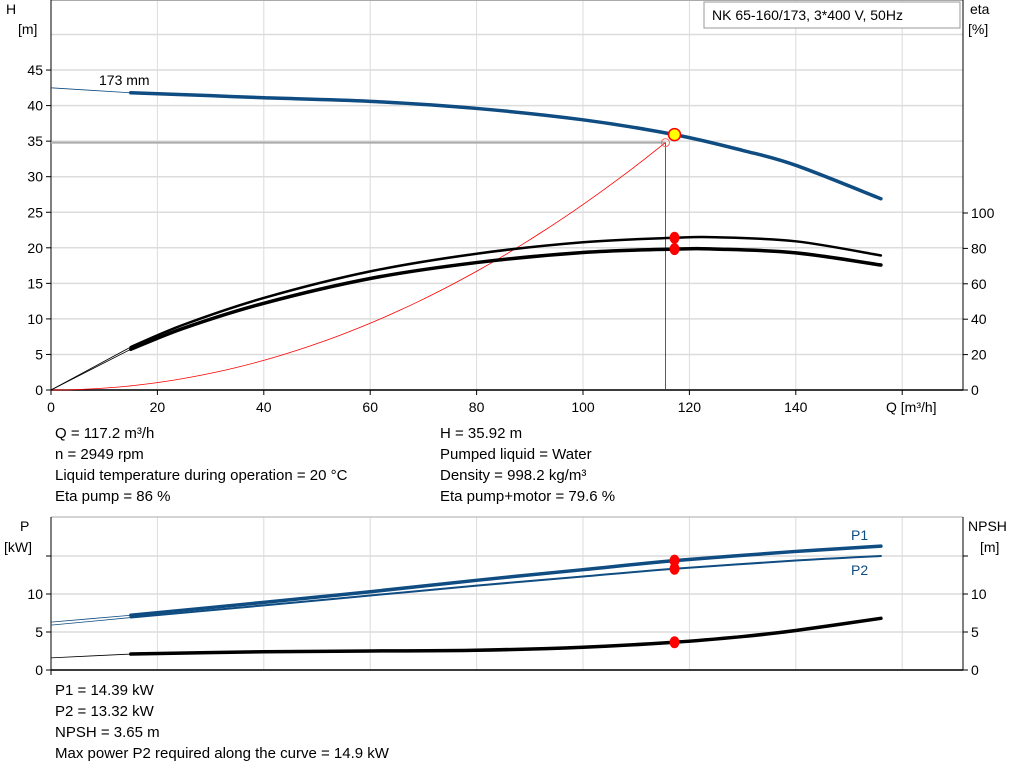  What do you see at coordinates (35, 70) in the screenshot?
I see `y-tick-label: 45` at bounding box center [35, 70].